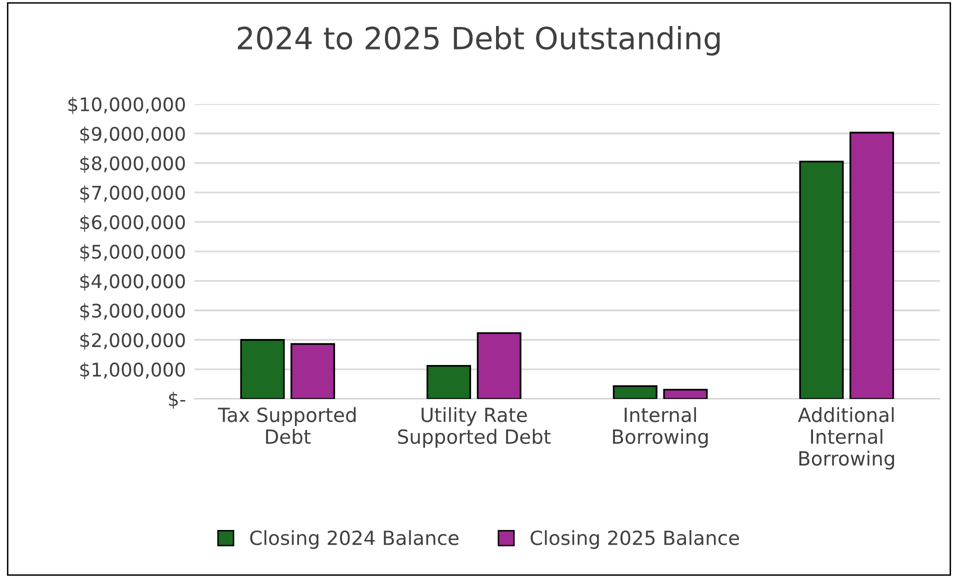 This screenshot has height=578, width=958. I want to click on x-tick-label: Additional Internal Borrowing, so click(846, 438).